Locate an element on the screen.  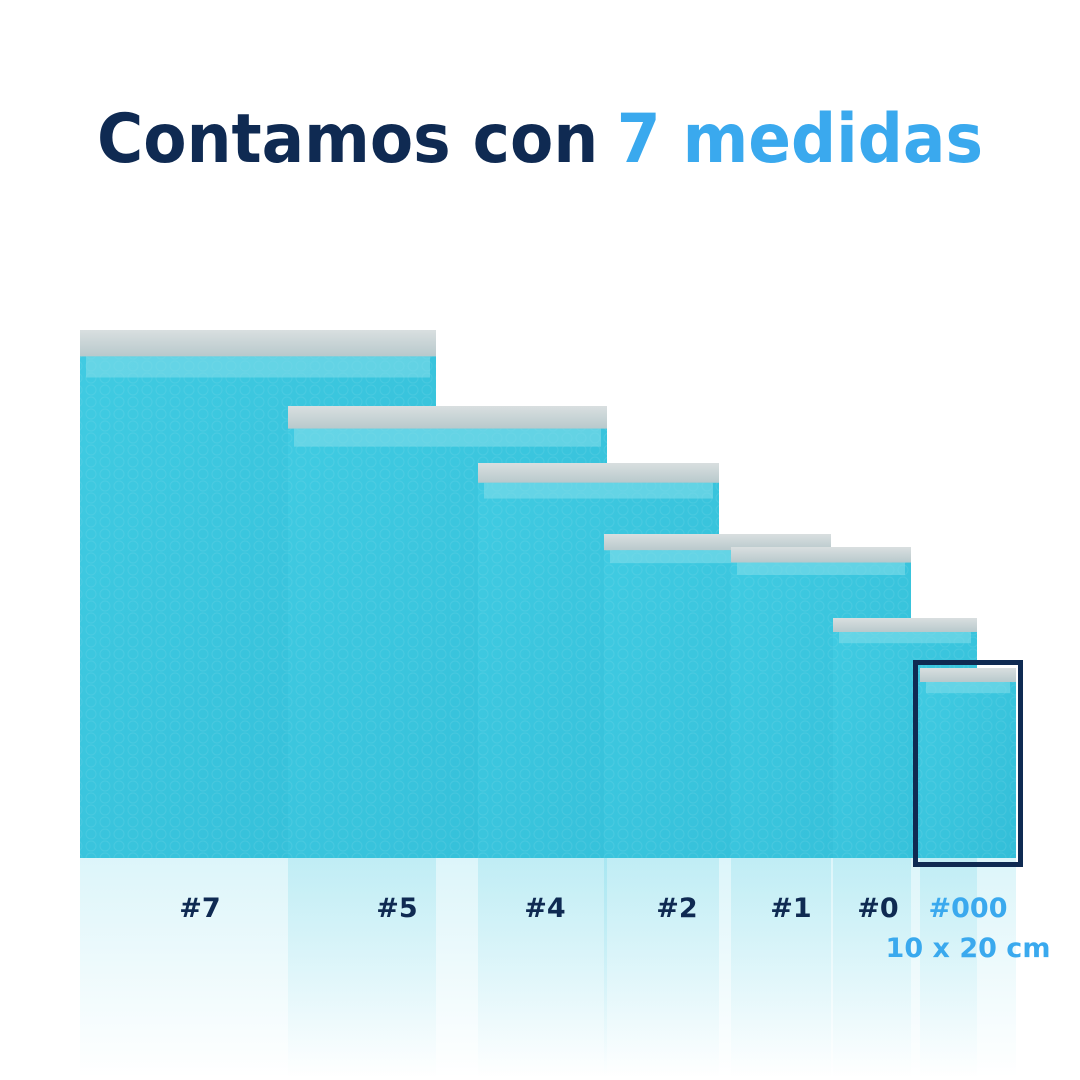
labels: #7 #5 #4 #2 #1 #0 #000 10 x 20 cm is located at coordinates (614, 928).